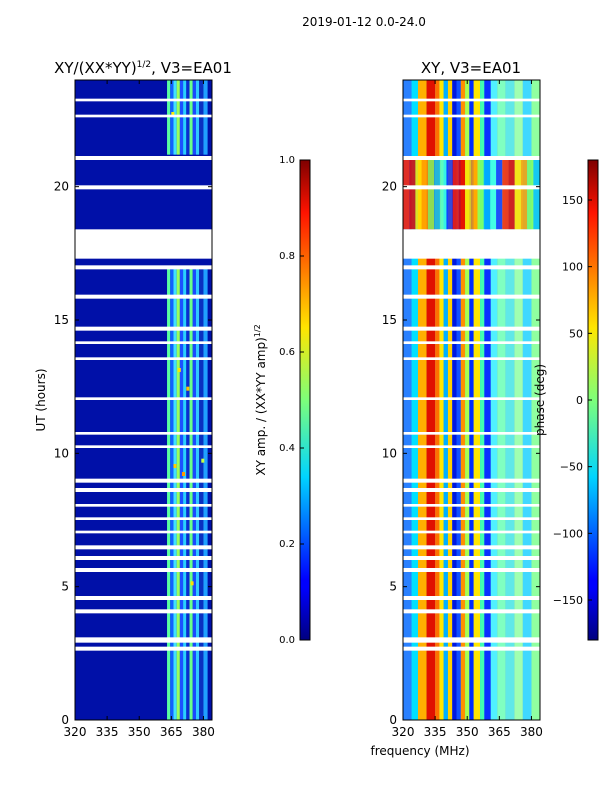 The width and height of the screenshot is (600, 800). Describe the element at coordinates (576, 333) in the screenshot. I see `phase-tick-label: 50` at that location.